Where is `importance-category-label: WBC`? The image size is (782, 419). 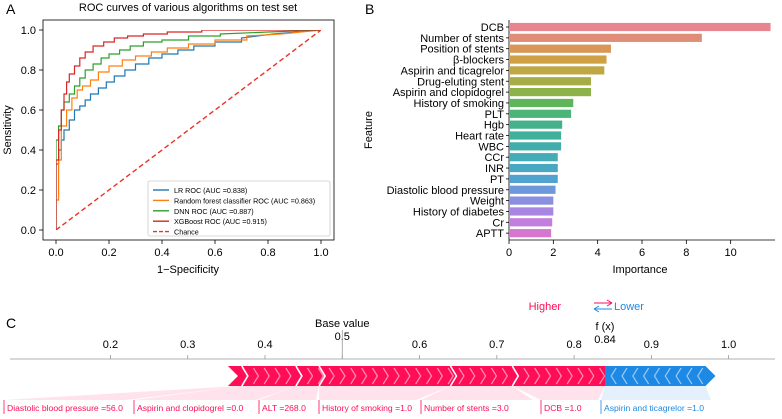
importance-category-label: WBC is located at coordinates (491, 147).